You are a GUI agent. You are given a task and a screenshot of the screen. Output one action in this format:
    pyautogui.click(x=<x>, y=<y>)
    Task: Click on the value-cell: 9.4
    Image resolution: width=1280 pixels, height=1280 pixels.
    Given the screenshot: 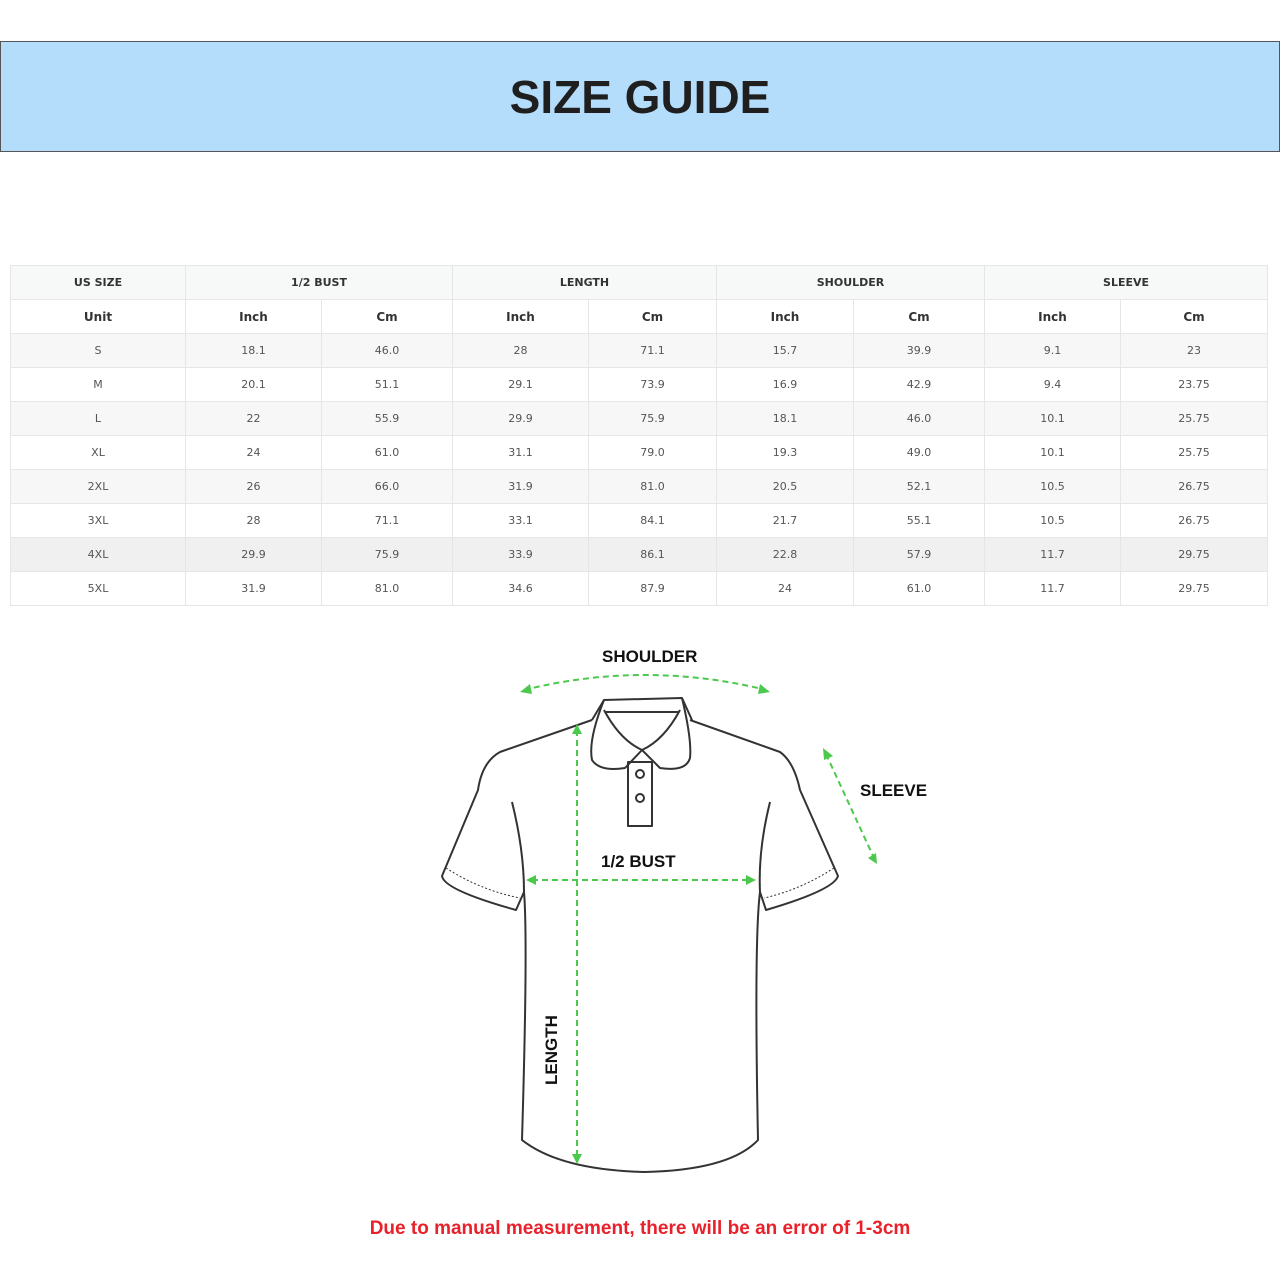 What is the action you would take?
    pyautogui.click(x=1053, y=384)
    